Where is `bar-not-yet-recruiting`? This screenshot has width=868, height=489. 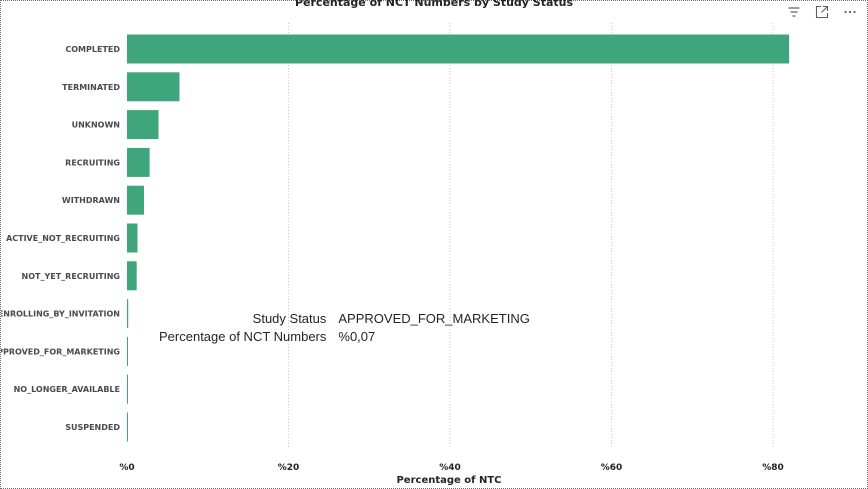
bar-not-yet-recruiting is located at coordinates (132, 276).